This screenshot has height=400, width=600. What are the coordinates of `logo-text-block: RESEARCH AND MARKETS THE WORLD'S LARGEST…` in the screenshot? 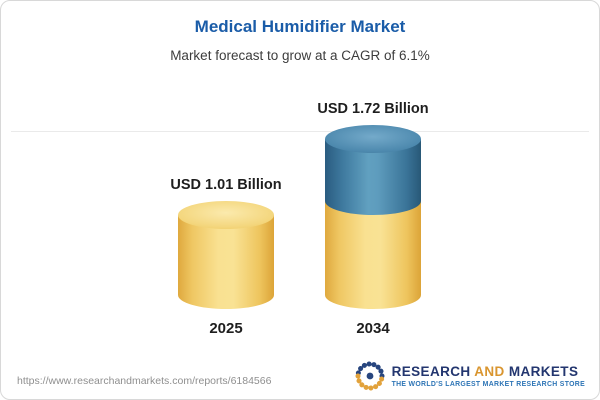 It's located at (488, 376).